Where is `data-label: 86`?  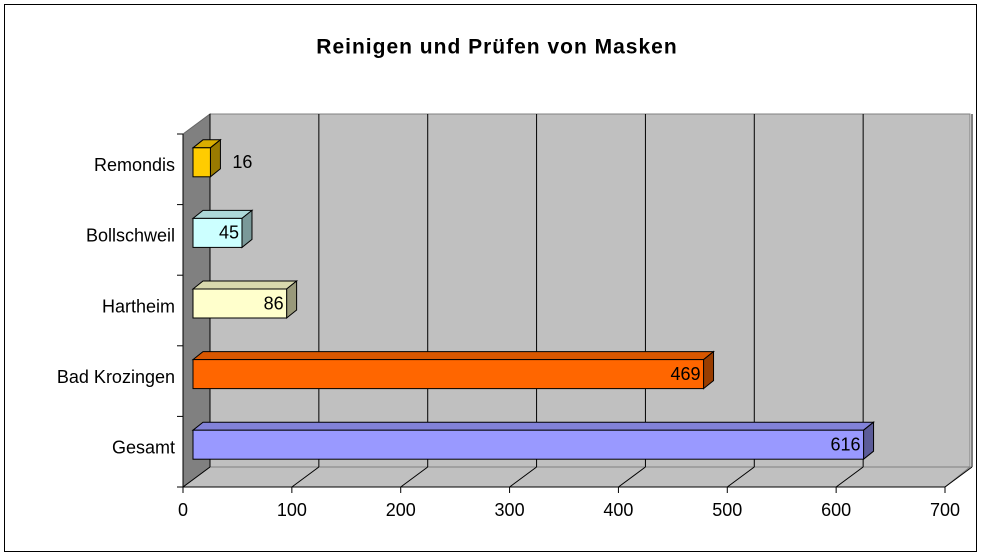 data-label: 86 is located at coordinates (274, 303).